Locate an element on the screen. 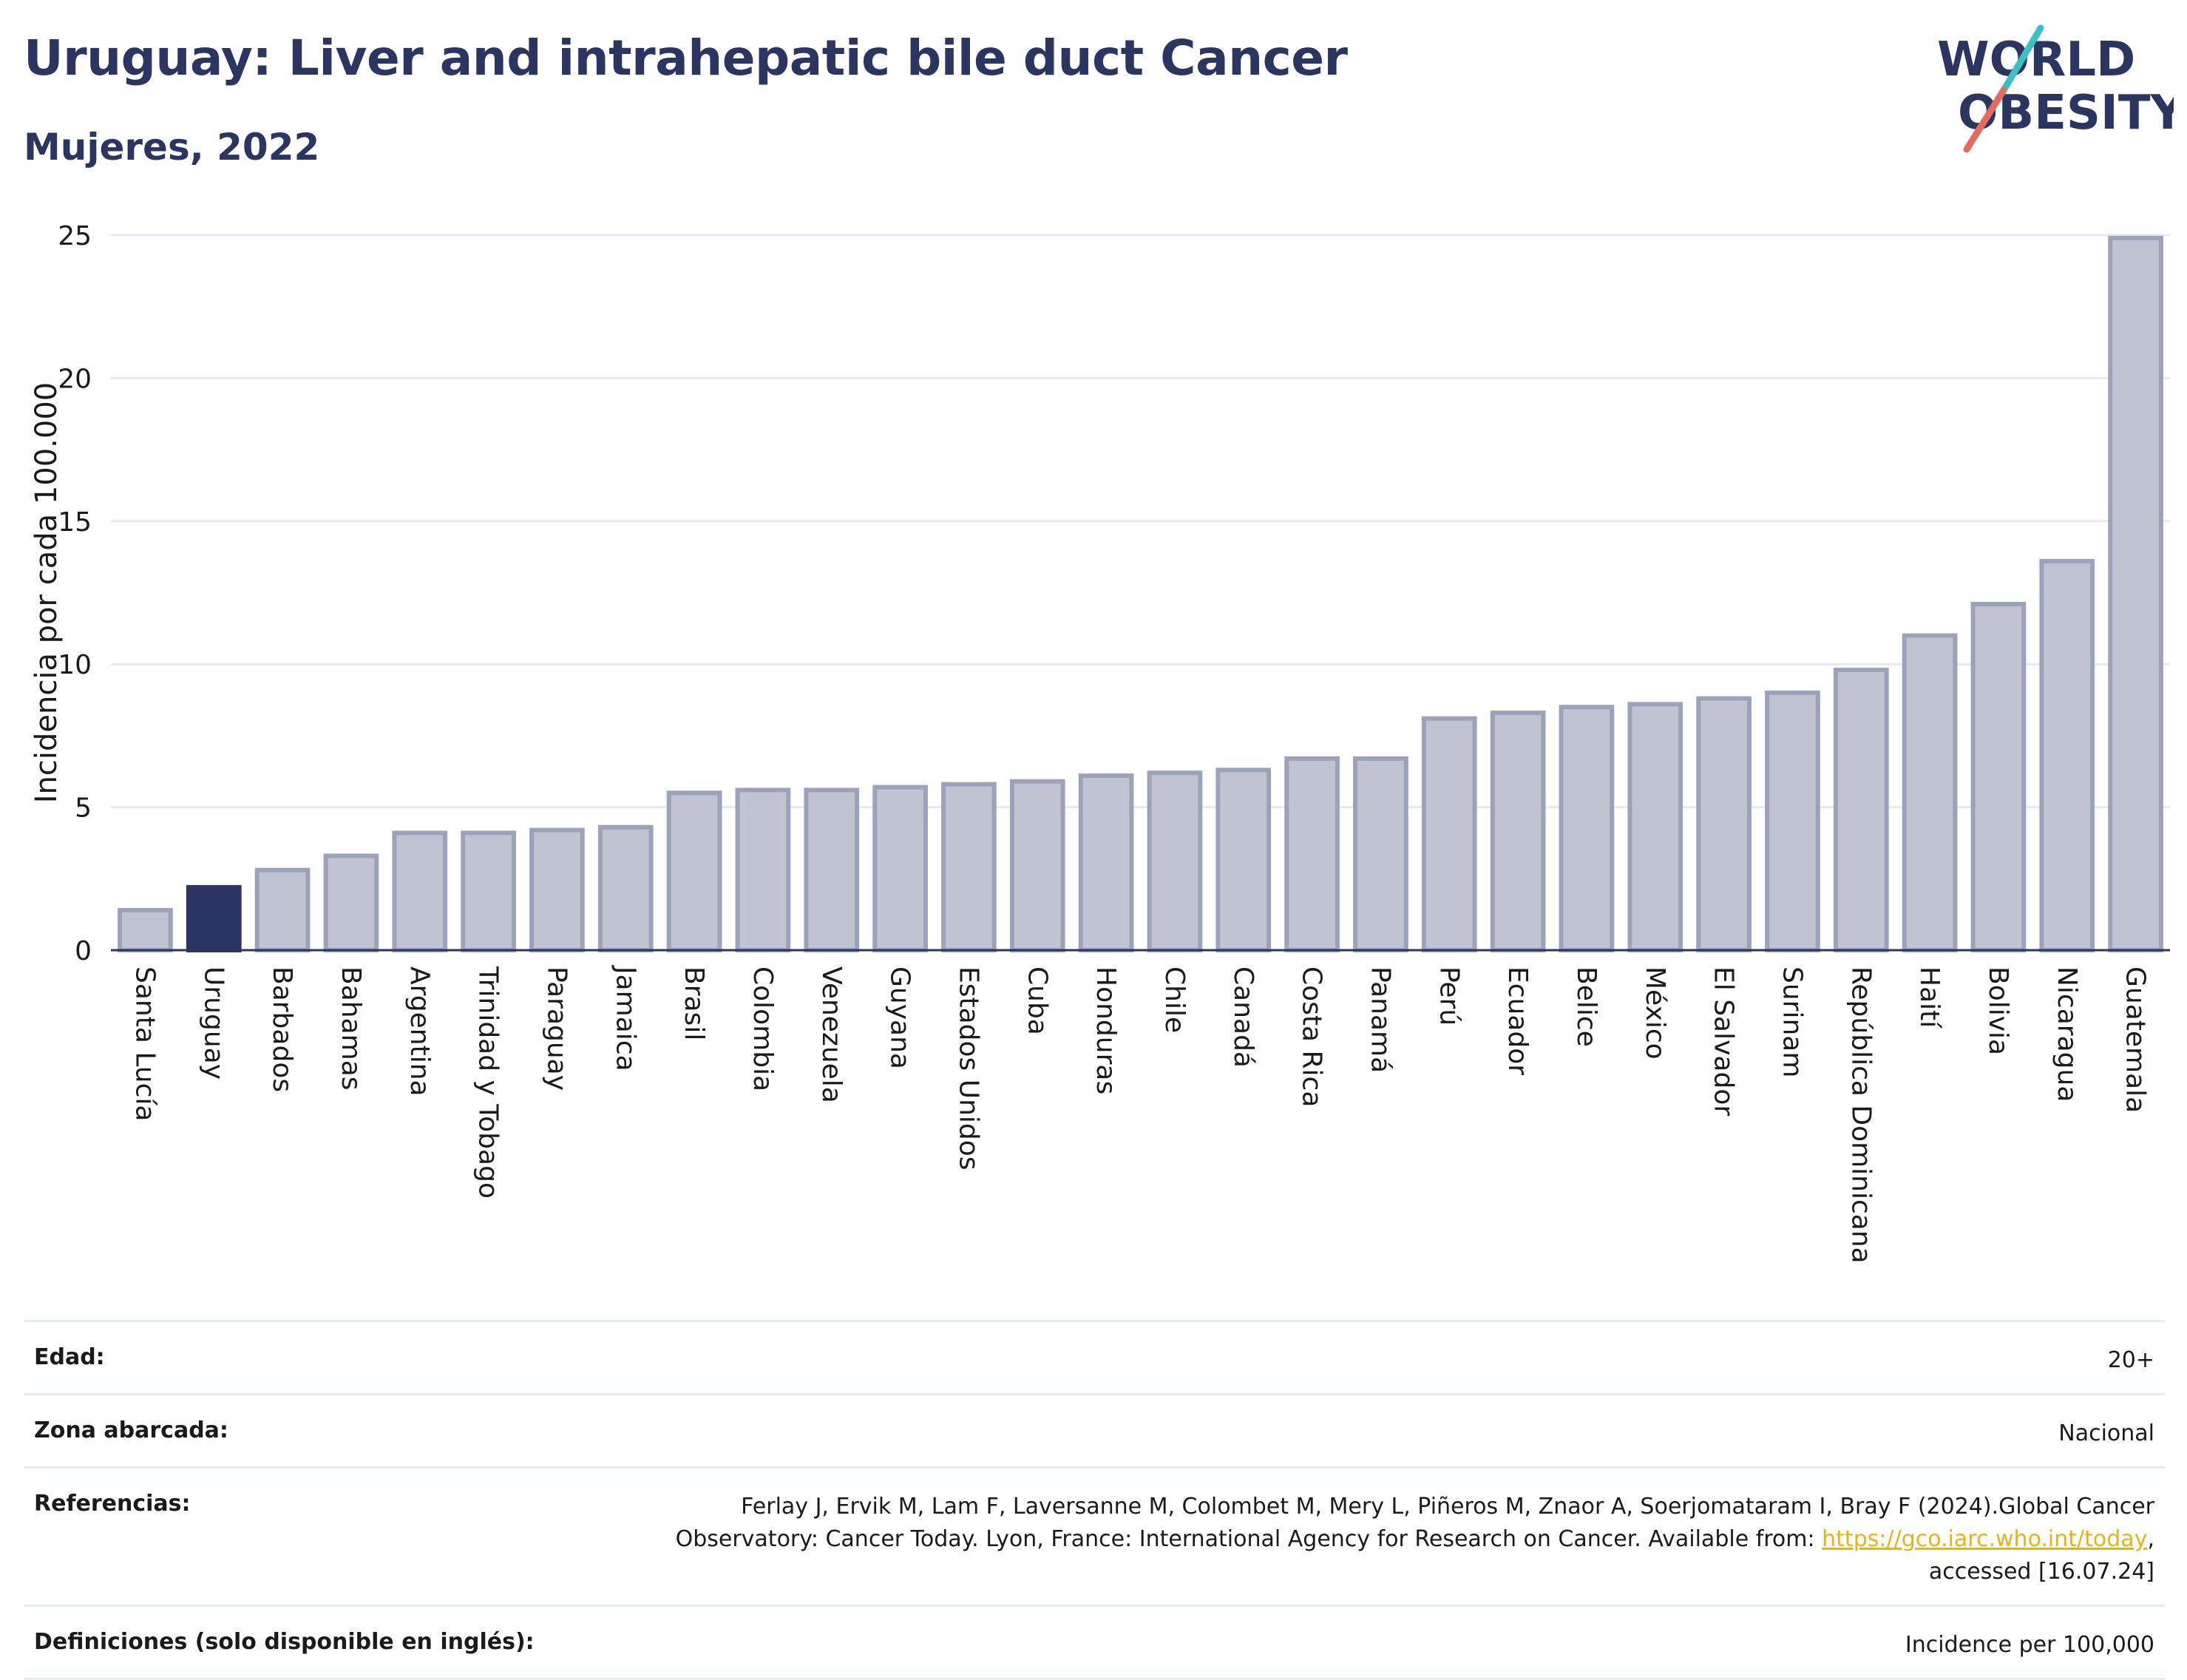 Image resolution: width=2187 pixels, height=1680 pixels. logo-slash-coral is located at coordinates (1985, 120).